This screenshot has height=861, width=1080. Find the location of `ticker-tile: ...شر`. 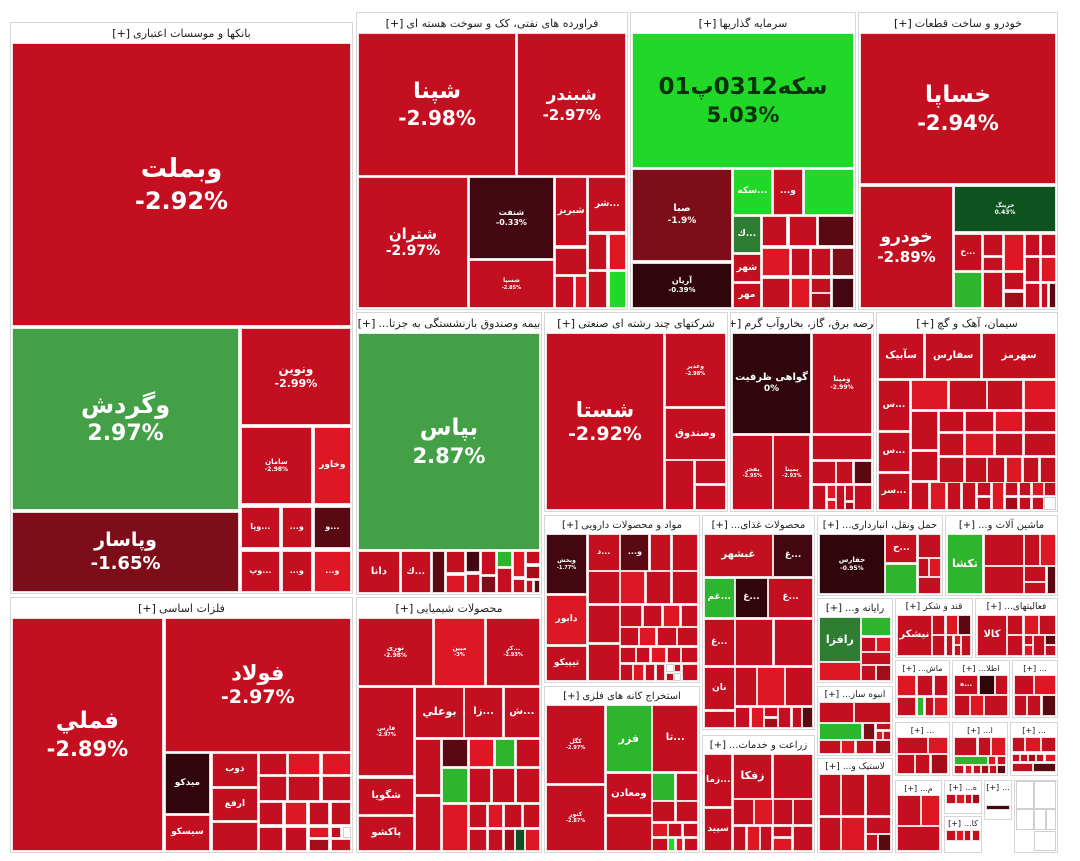

ticker-tile: ...شر is located at coordinates (607, 205).